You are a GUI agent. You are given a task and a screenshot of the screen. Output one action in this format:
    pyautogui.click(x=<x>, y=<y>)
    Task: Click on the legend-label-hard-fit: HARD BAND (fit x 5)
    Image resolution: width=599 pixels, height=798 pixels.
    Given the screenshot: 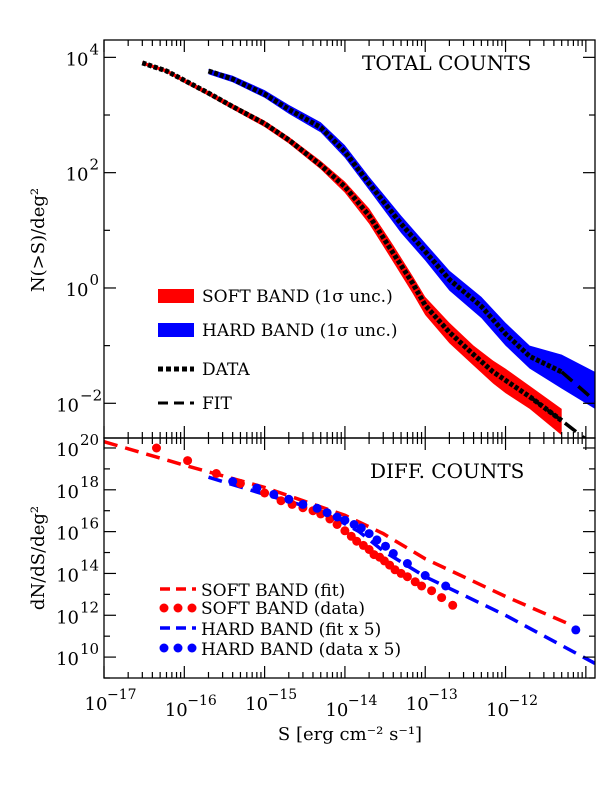 What is the action you would take?
    pyautogui.click(x=291, y=630)
    